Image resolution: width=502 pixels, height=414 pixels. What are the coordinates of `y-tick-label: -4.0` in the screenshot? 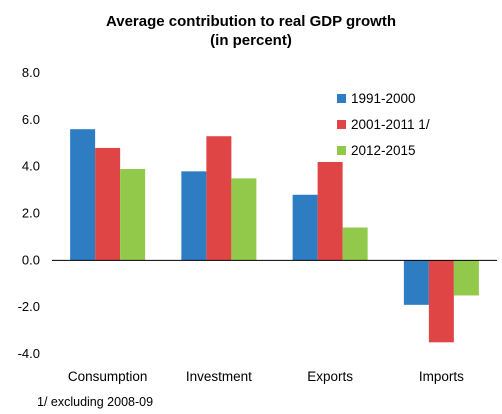 It's located at (29, 353).